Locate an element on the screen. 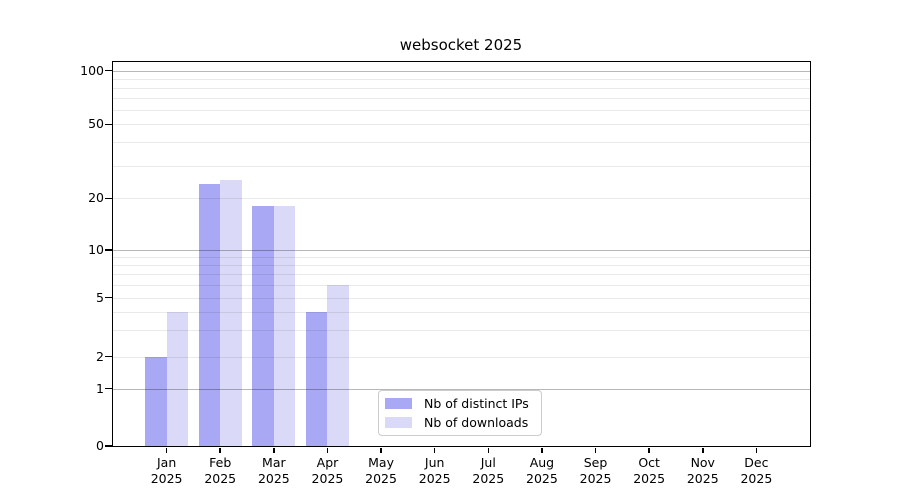  x-axis-label: Aug 2025 is located at coordinates (542, 470).